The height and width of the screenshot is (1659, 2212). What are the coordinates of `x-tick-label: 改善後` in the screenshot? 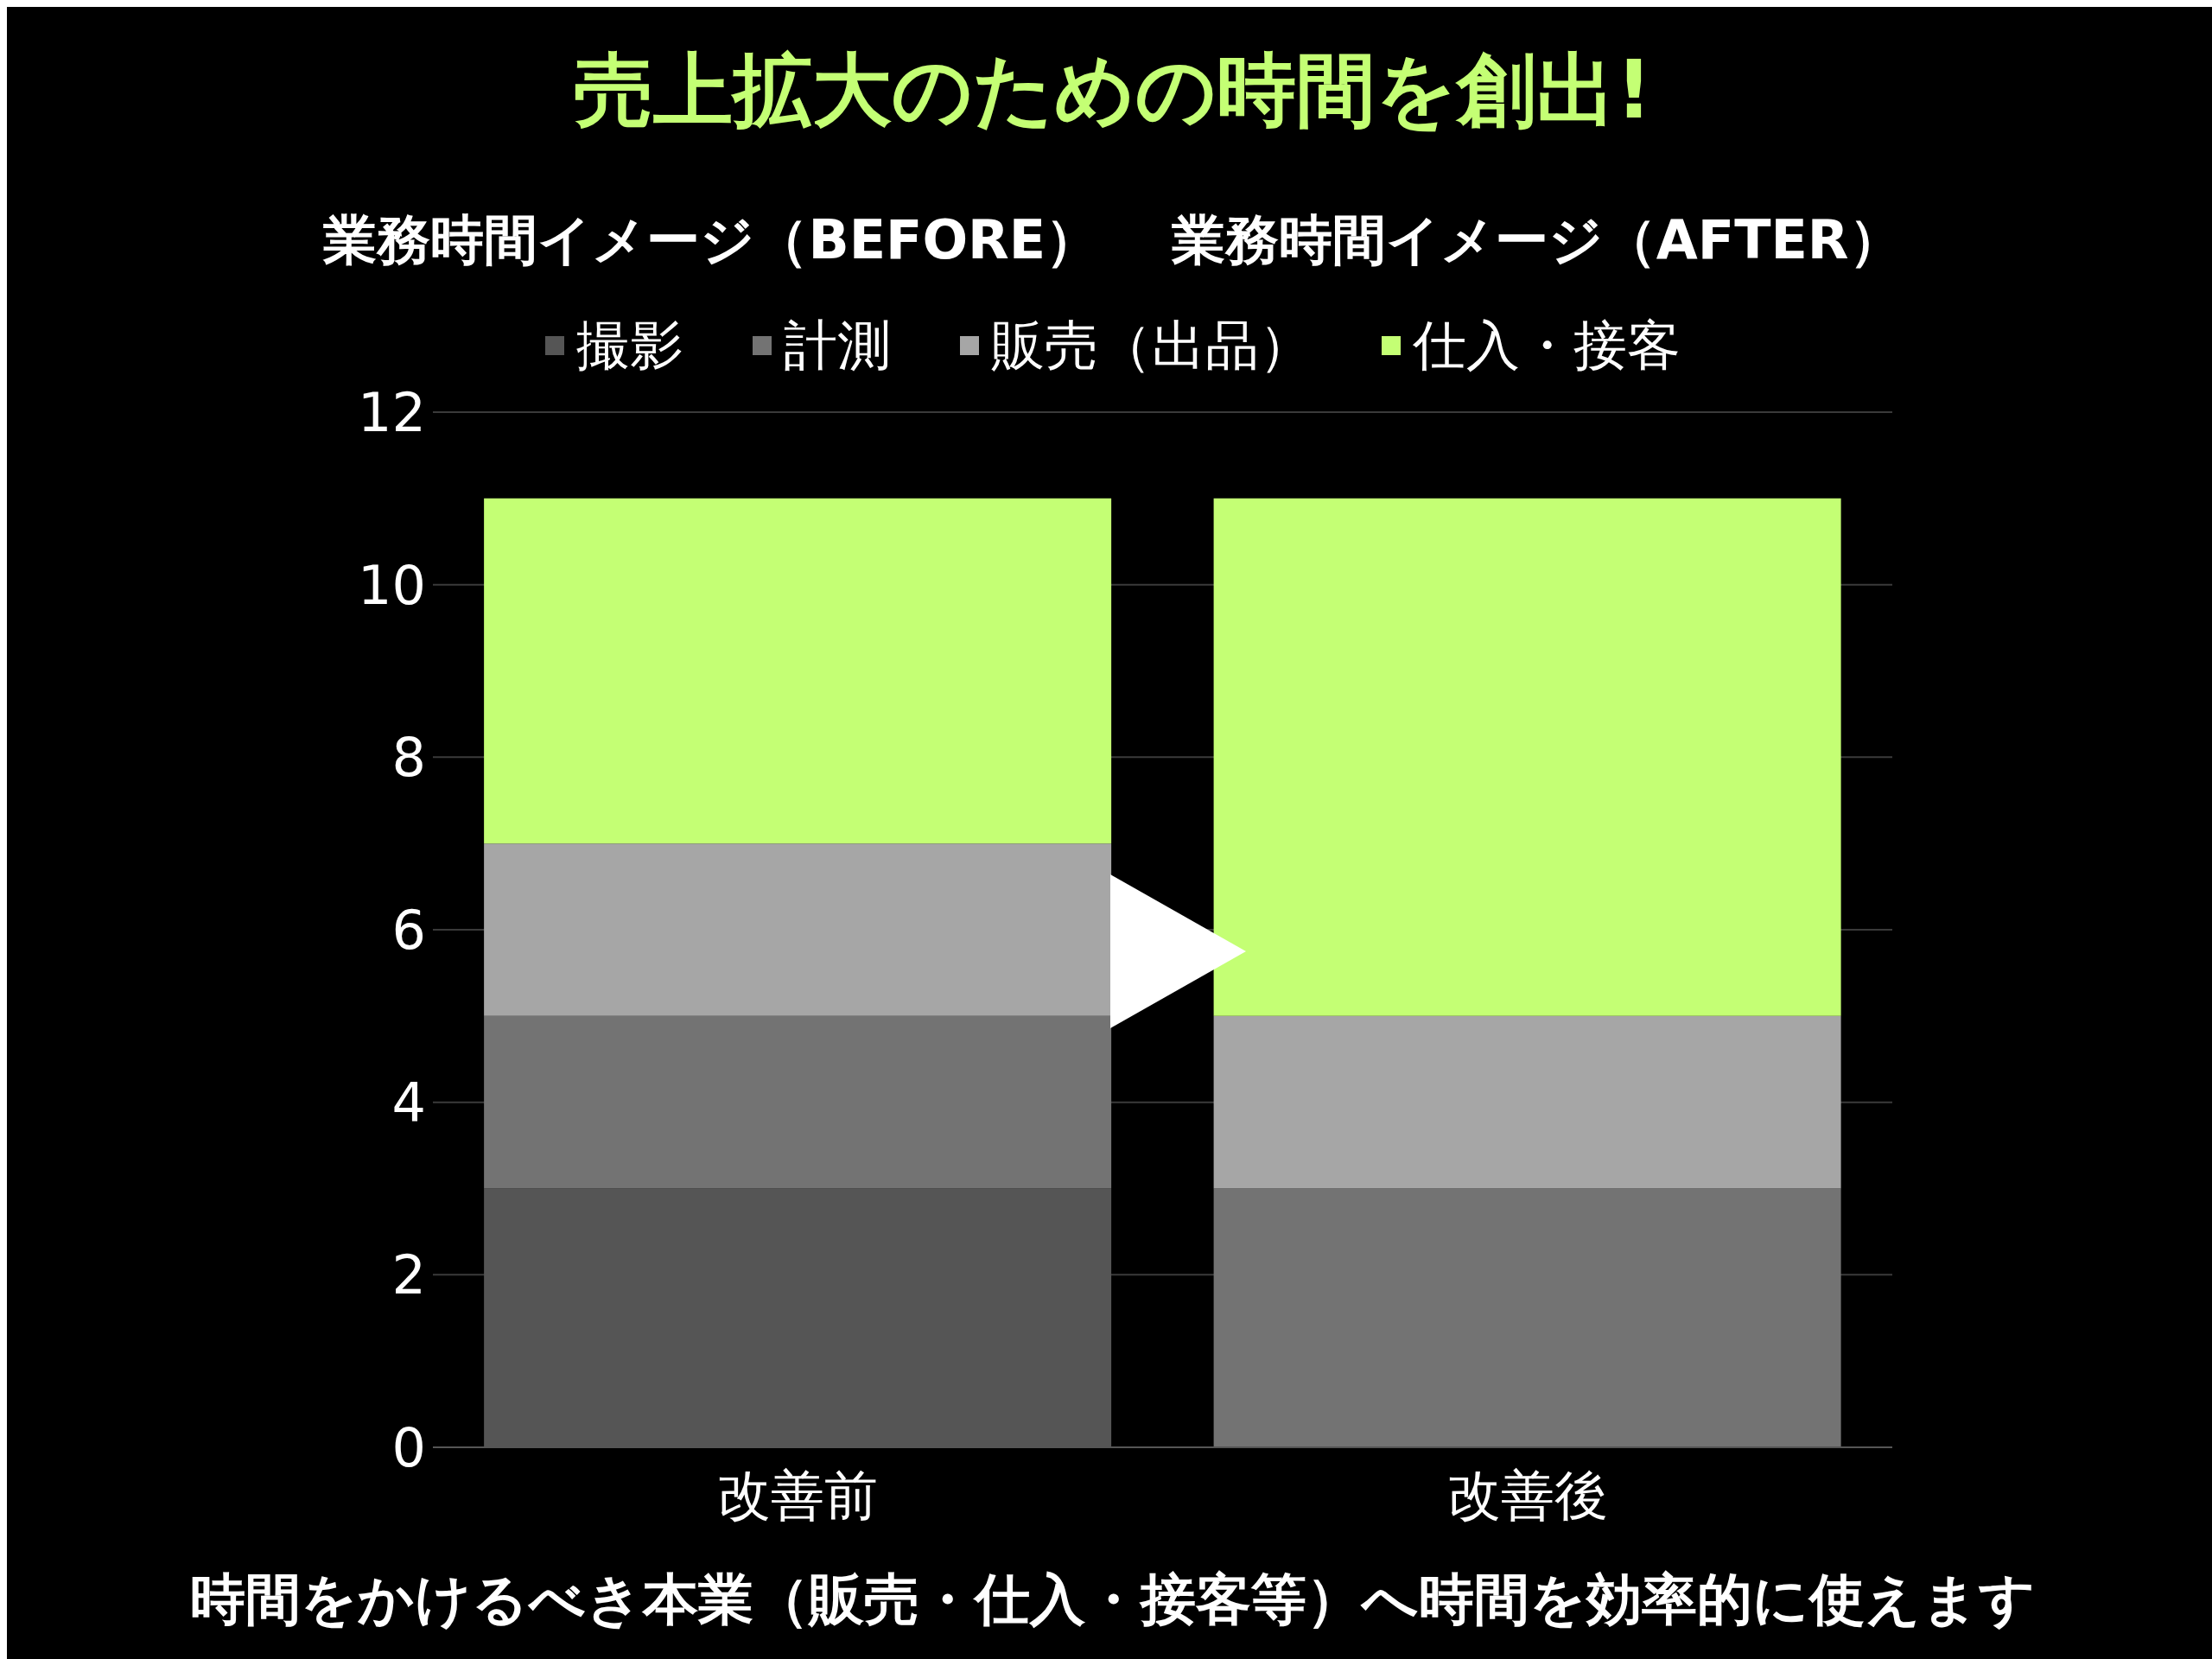 It's located at (1527, 1496).